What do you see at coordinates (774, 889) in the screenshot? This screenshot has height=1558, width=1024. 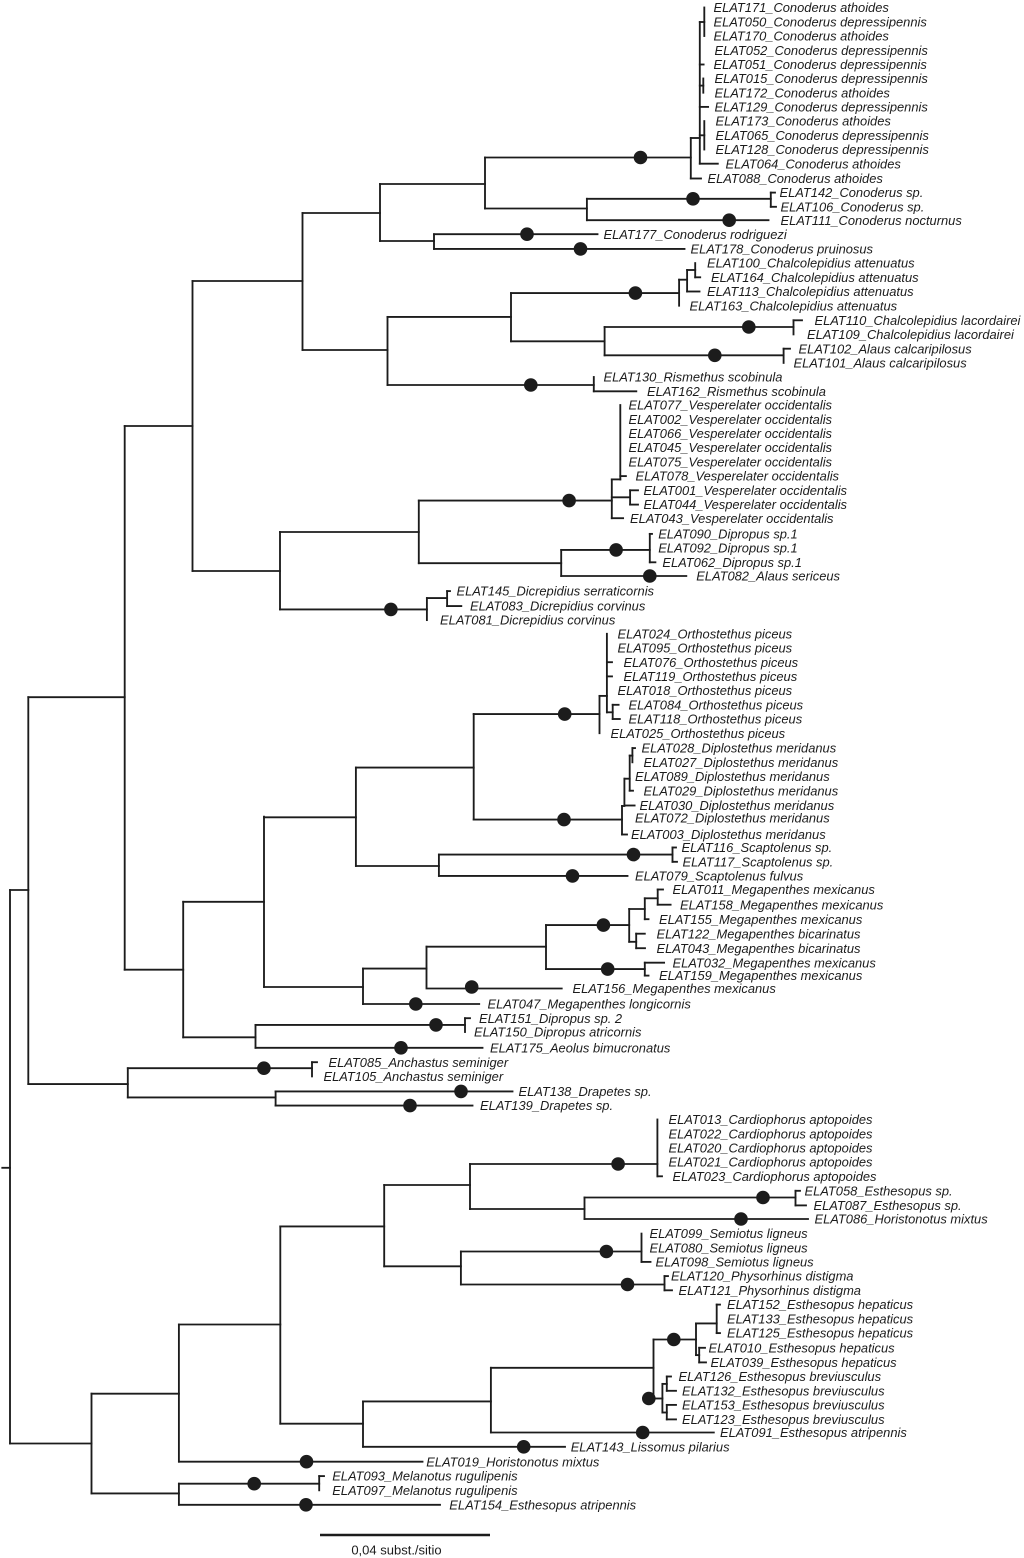 I see `svg-text: ELAT011_Megapenthes mexicanus` at bounding box center [774, 889].